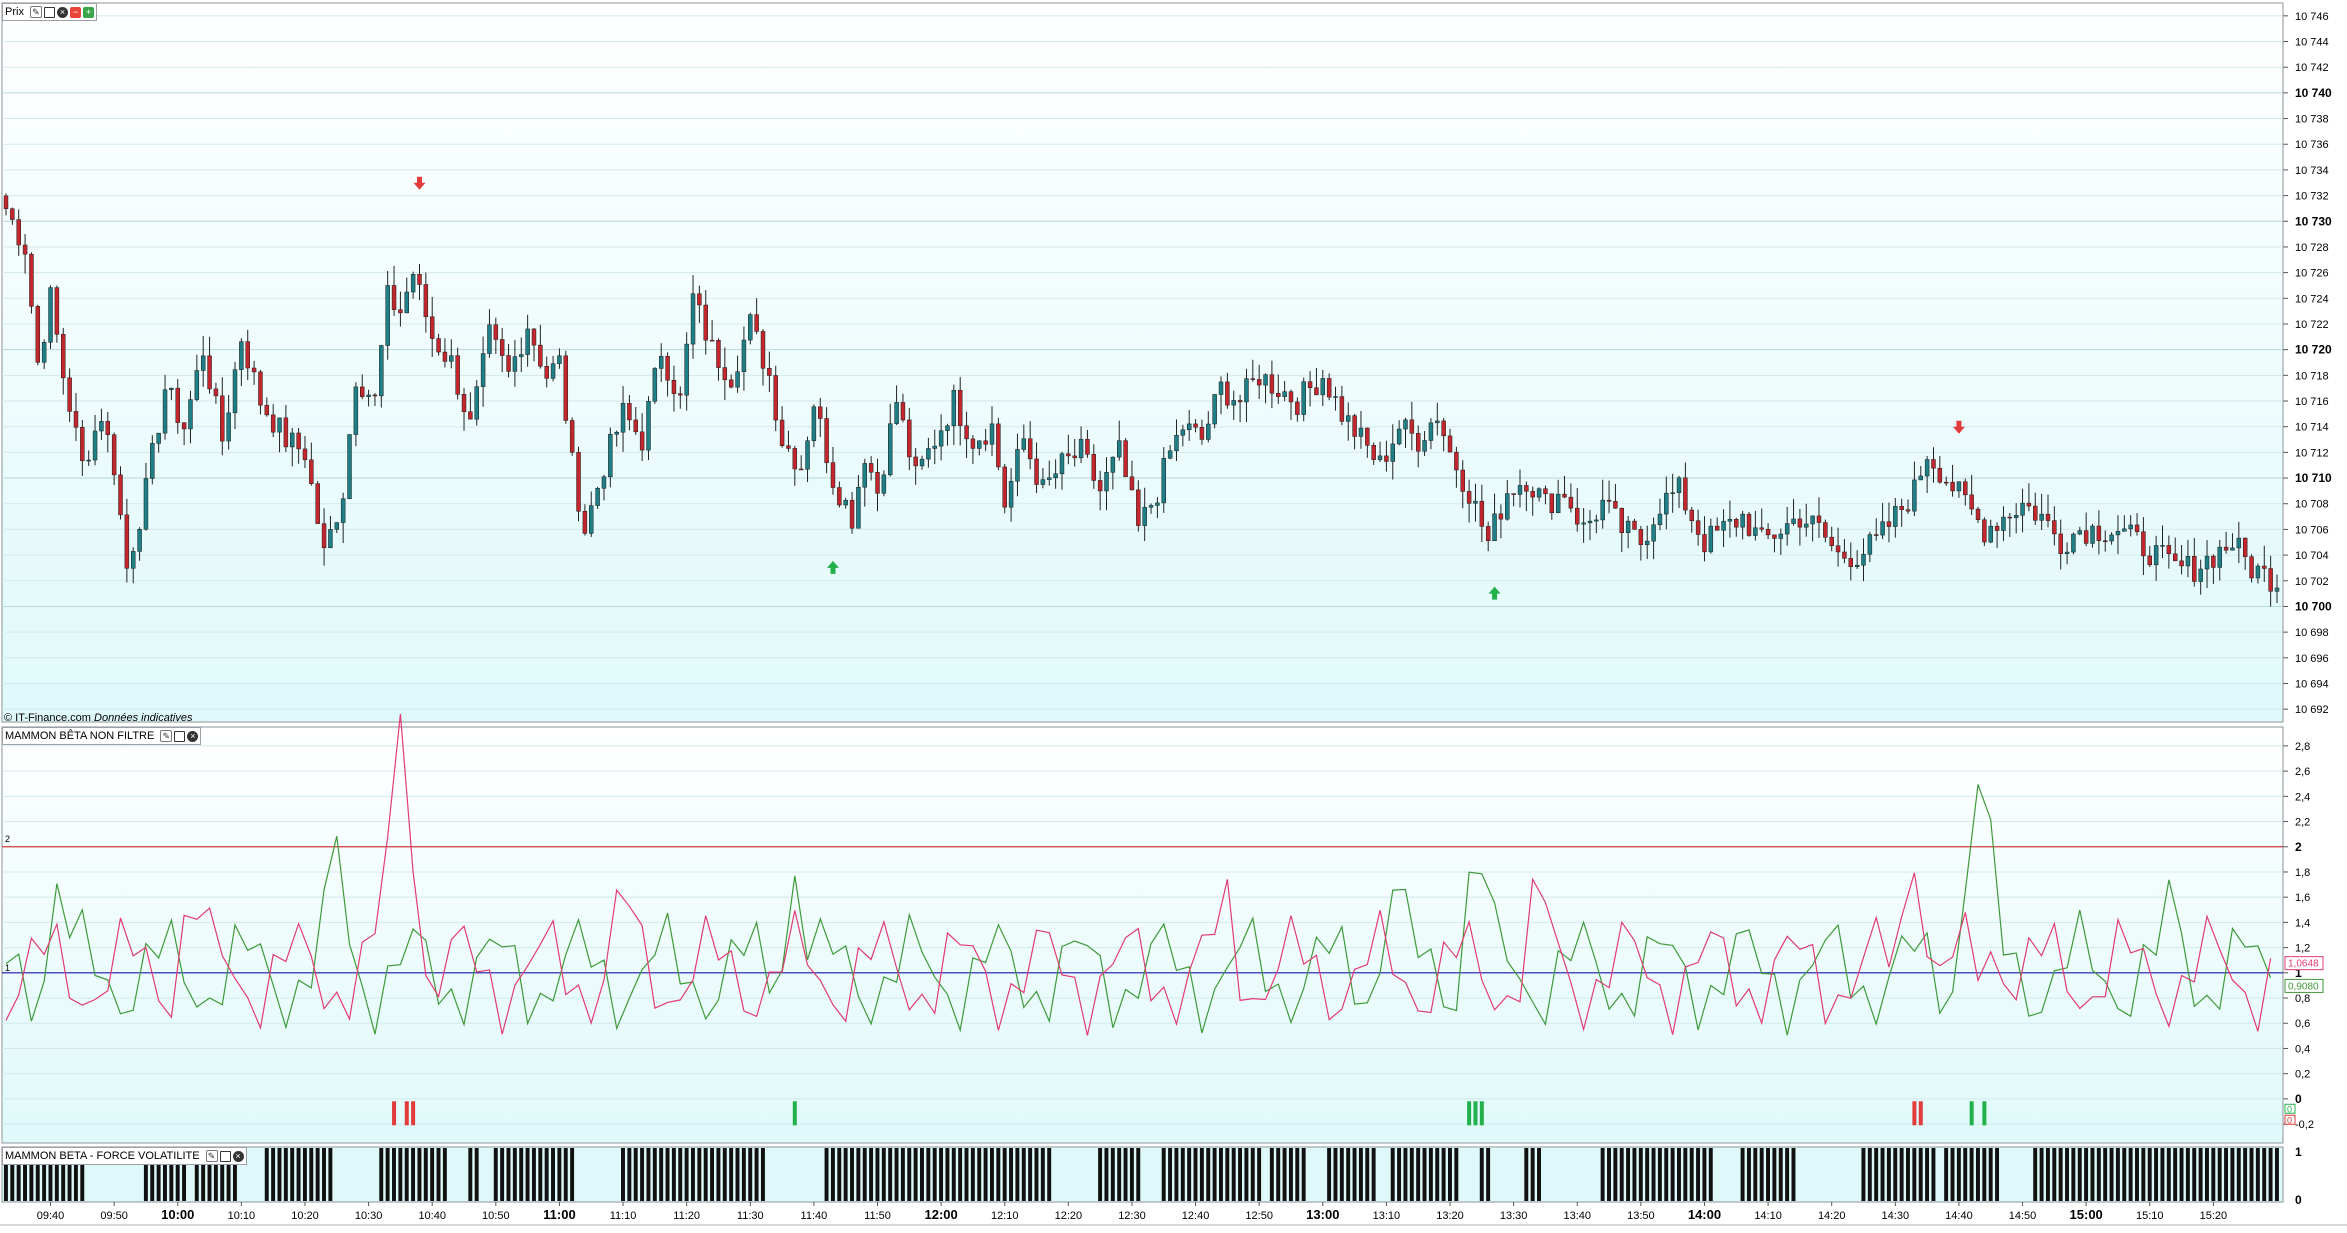  Describe the element at coordinates (2302, 873) in the screenshot. I see `beta-tick-label: 1,8` at that location.